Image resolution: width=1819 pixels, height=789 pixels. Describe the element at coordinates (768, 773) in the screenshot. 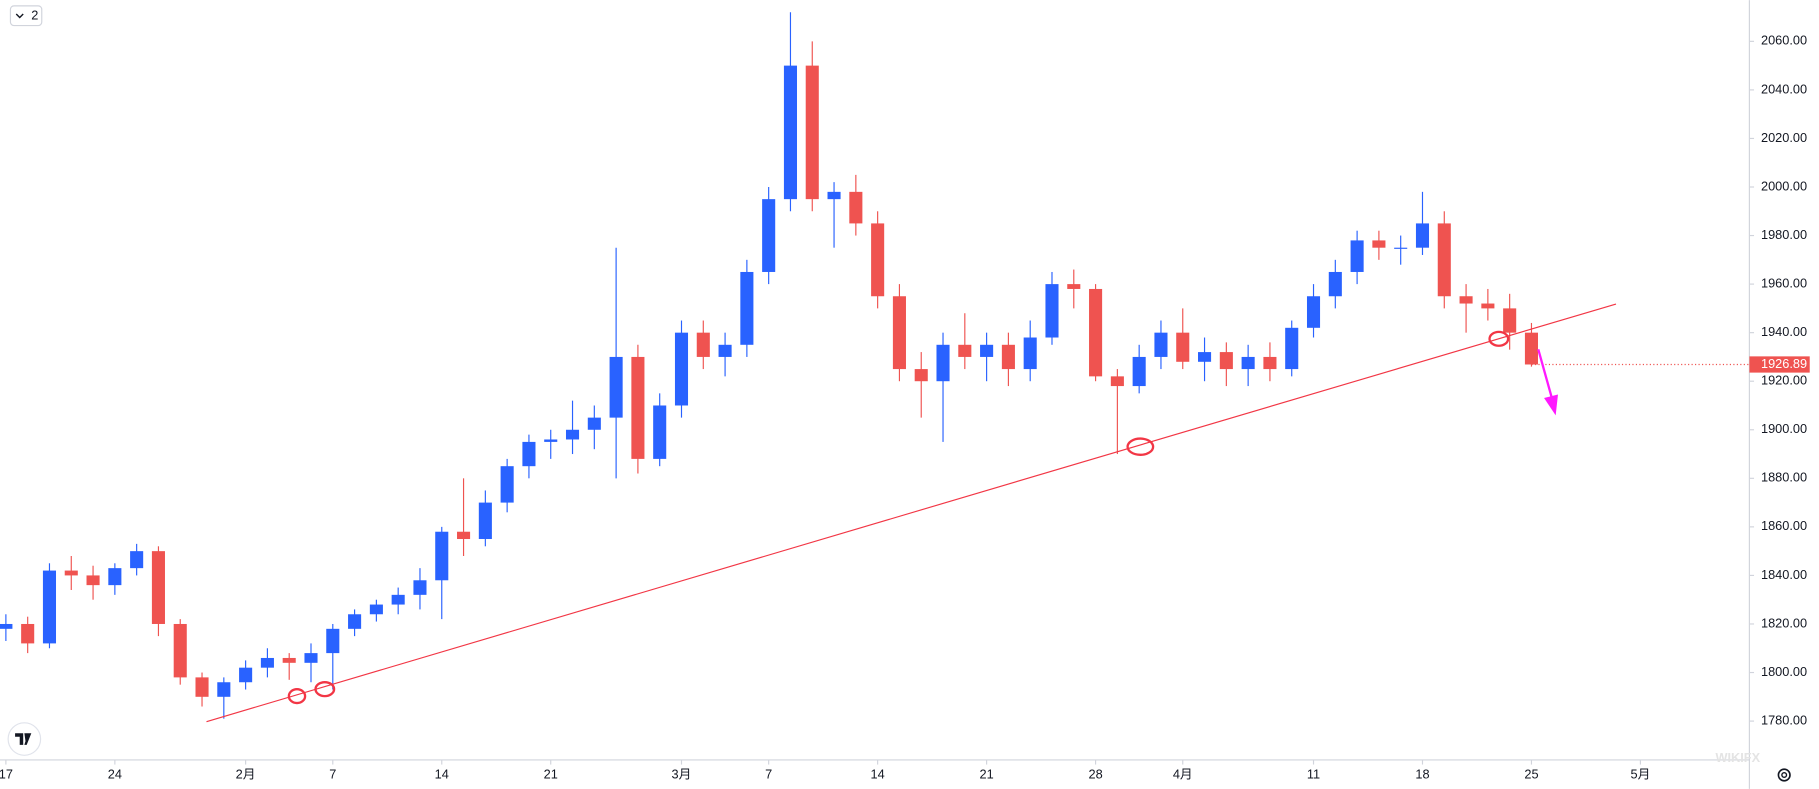

I see `x-tick-label: 7` at that location.